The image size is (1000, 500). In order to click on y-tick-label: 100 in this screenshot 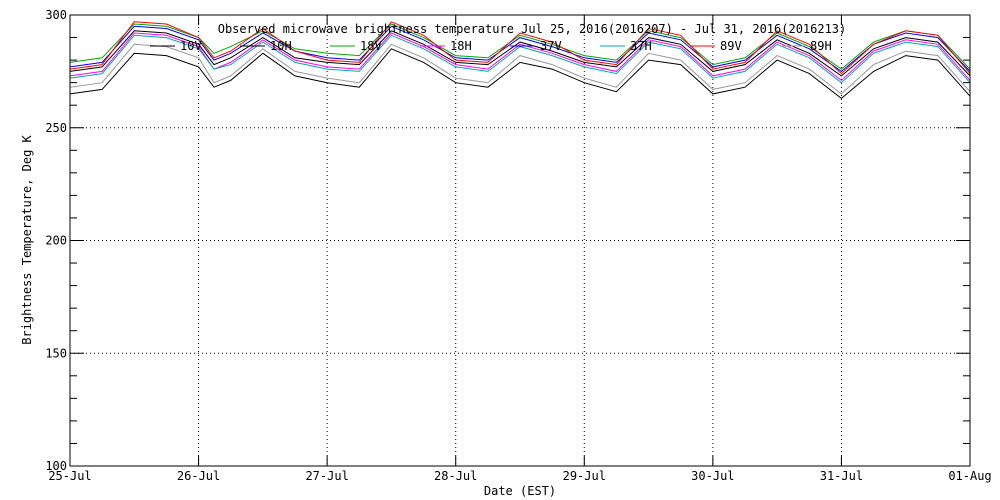, I will do `click(56, 466)`.